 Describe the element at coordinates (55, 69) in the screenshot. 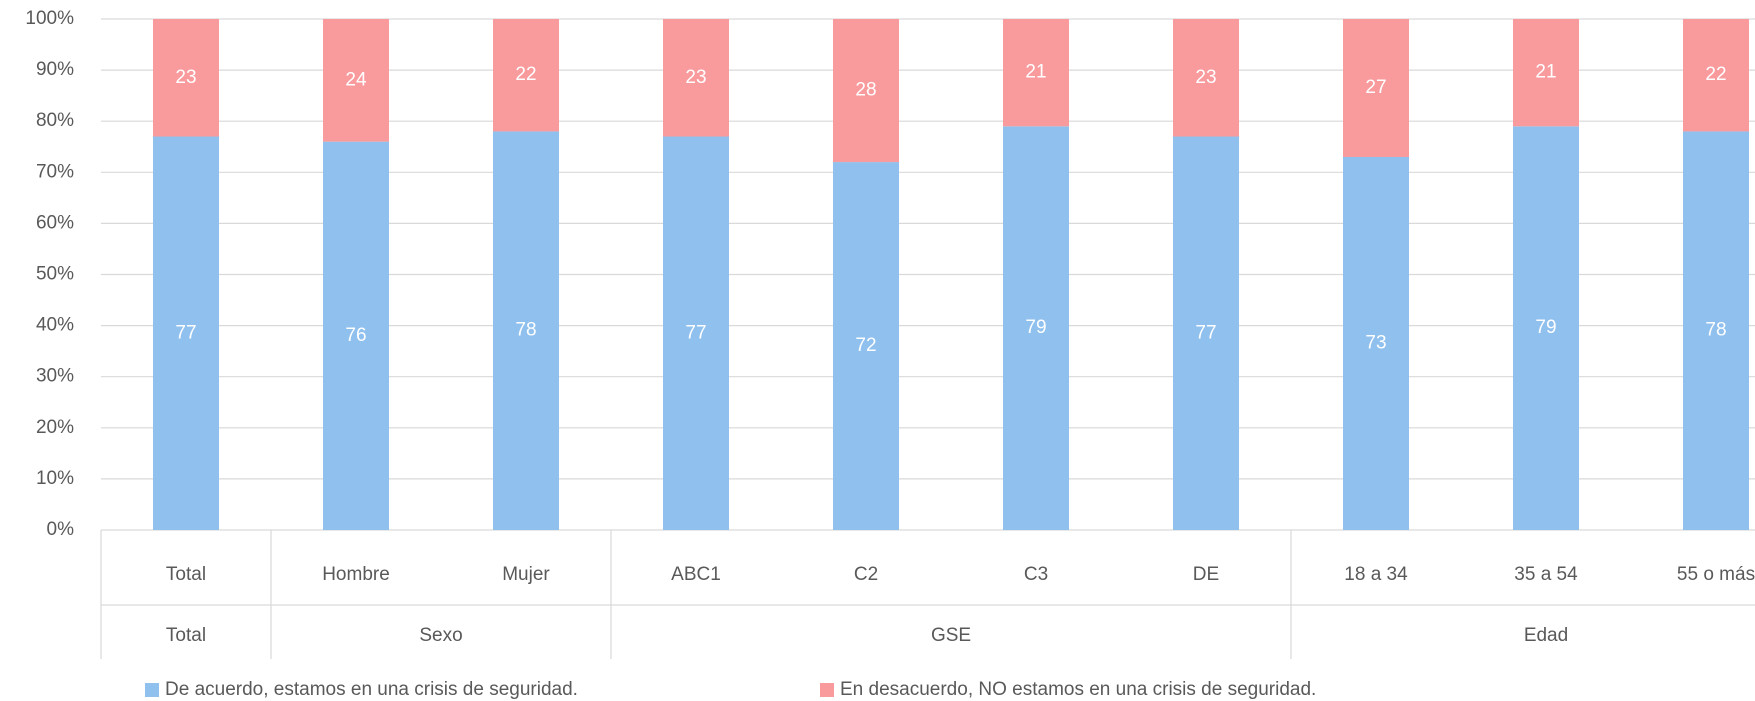

I see `y-tick-label: 90%` at that location.